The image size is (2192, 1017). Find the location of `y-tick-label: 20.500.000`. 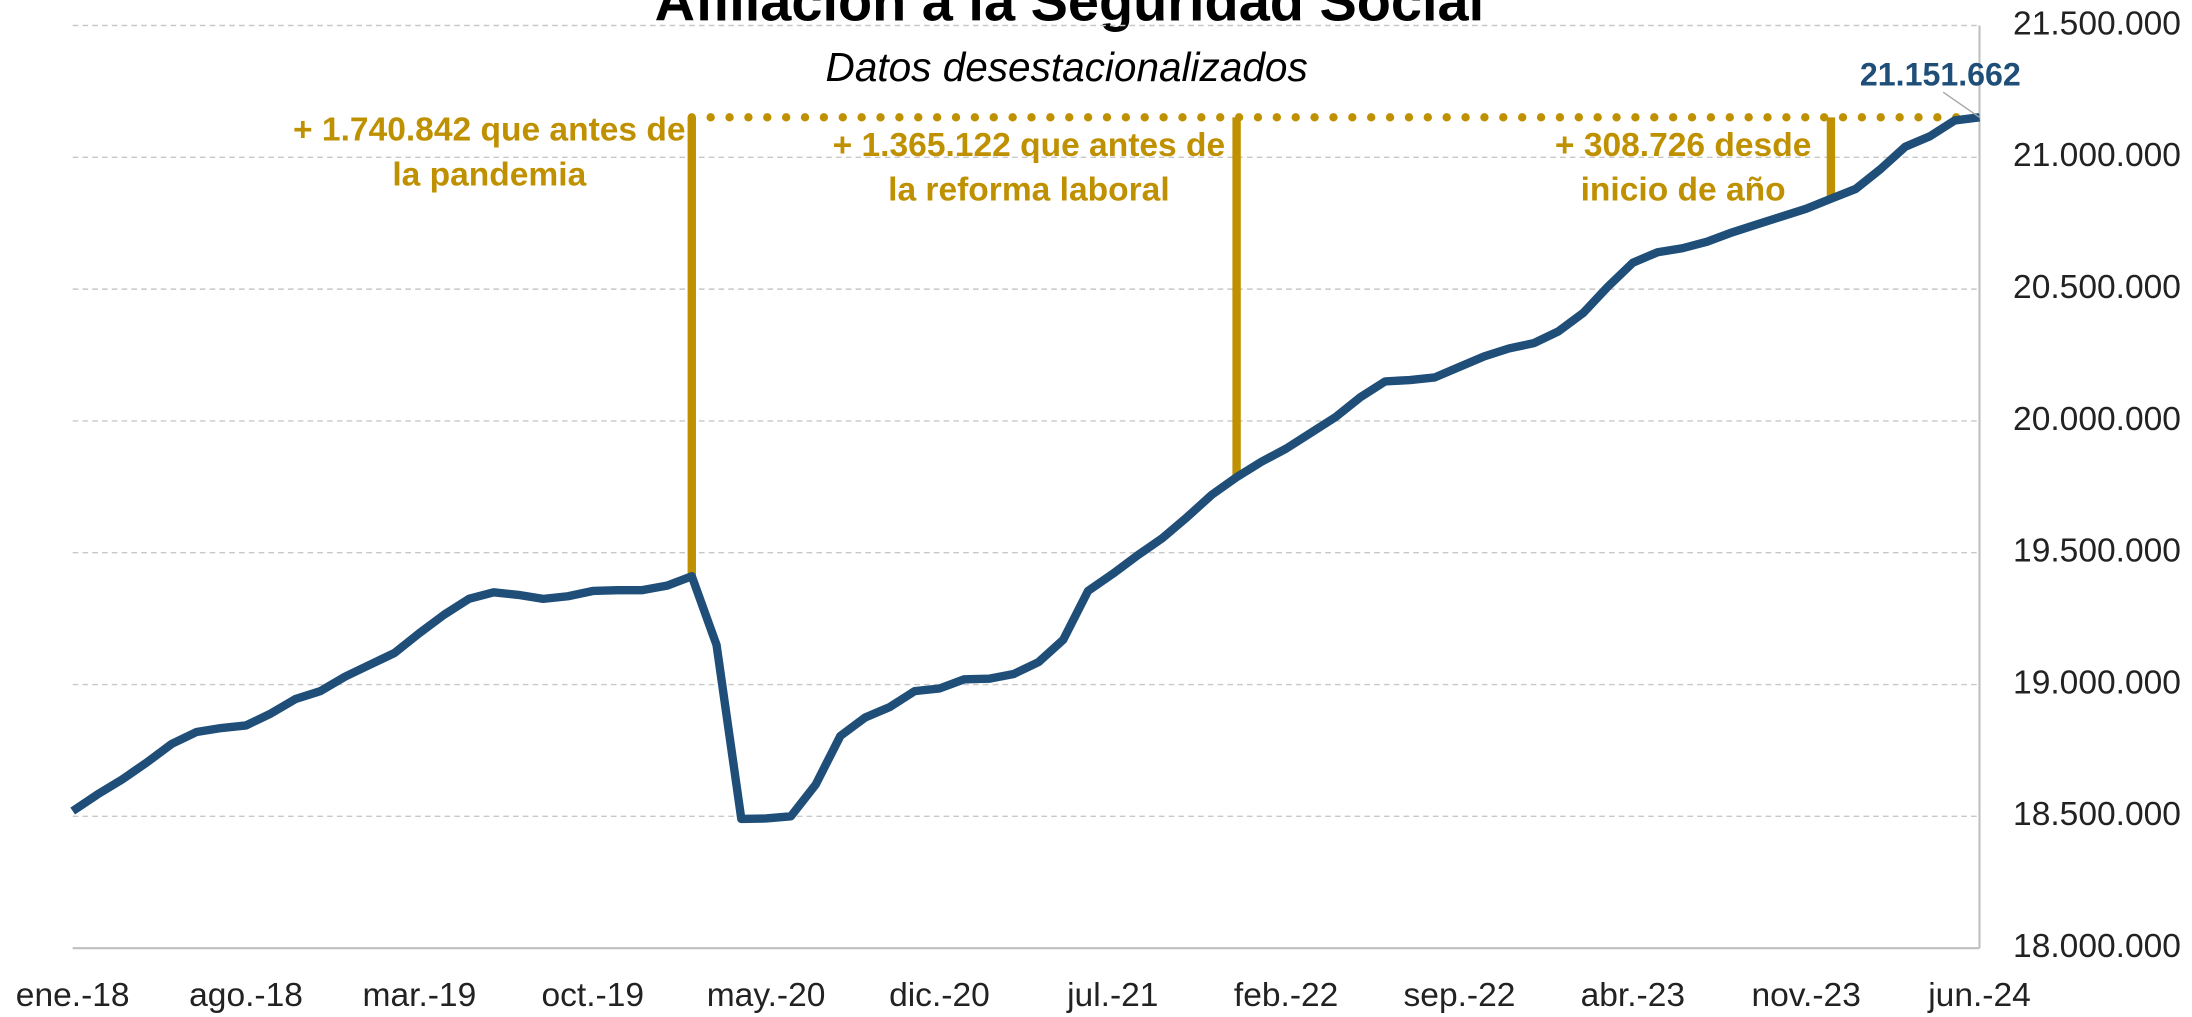

y-tick-label: 20.500.000 is located at coordinates (2097, 287).